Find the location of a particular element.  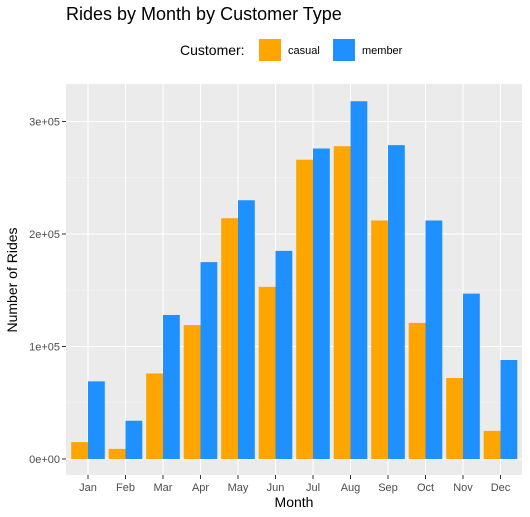

legend-key-casual is located at coordinates (270, 50).